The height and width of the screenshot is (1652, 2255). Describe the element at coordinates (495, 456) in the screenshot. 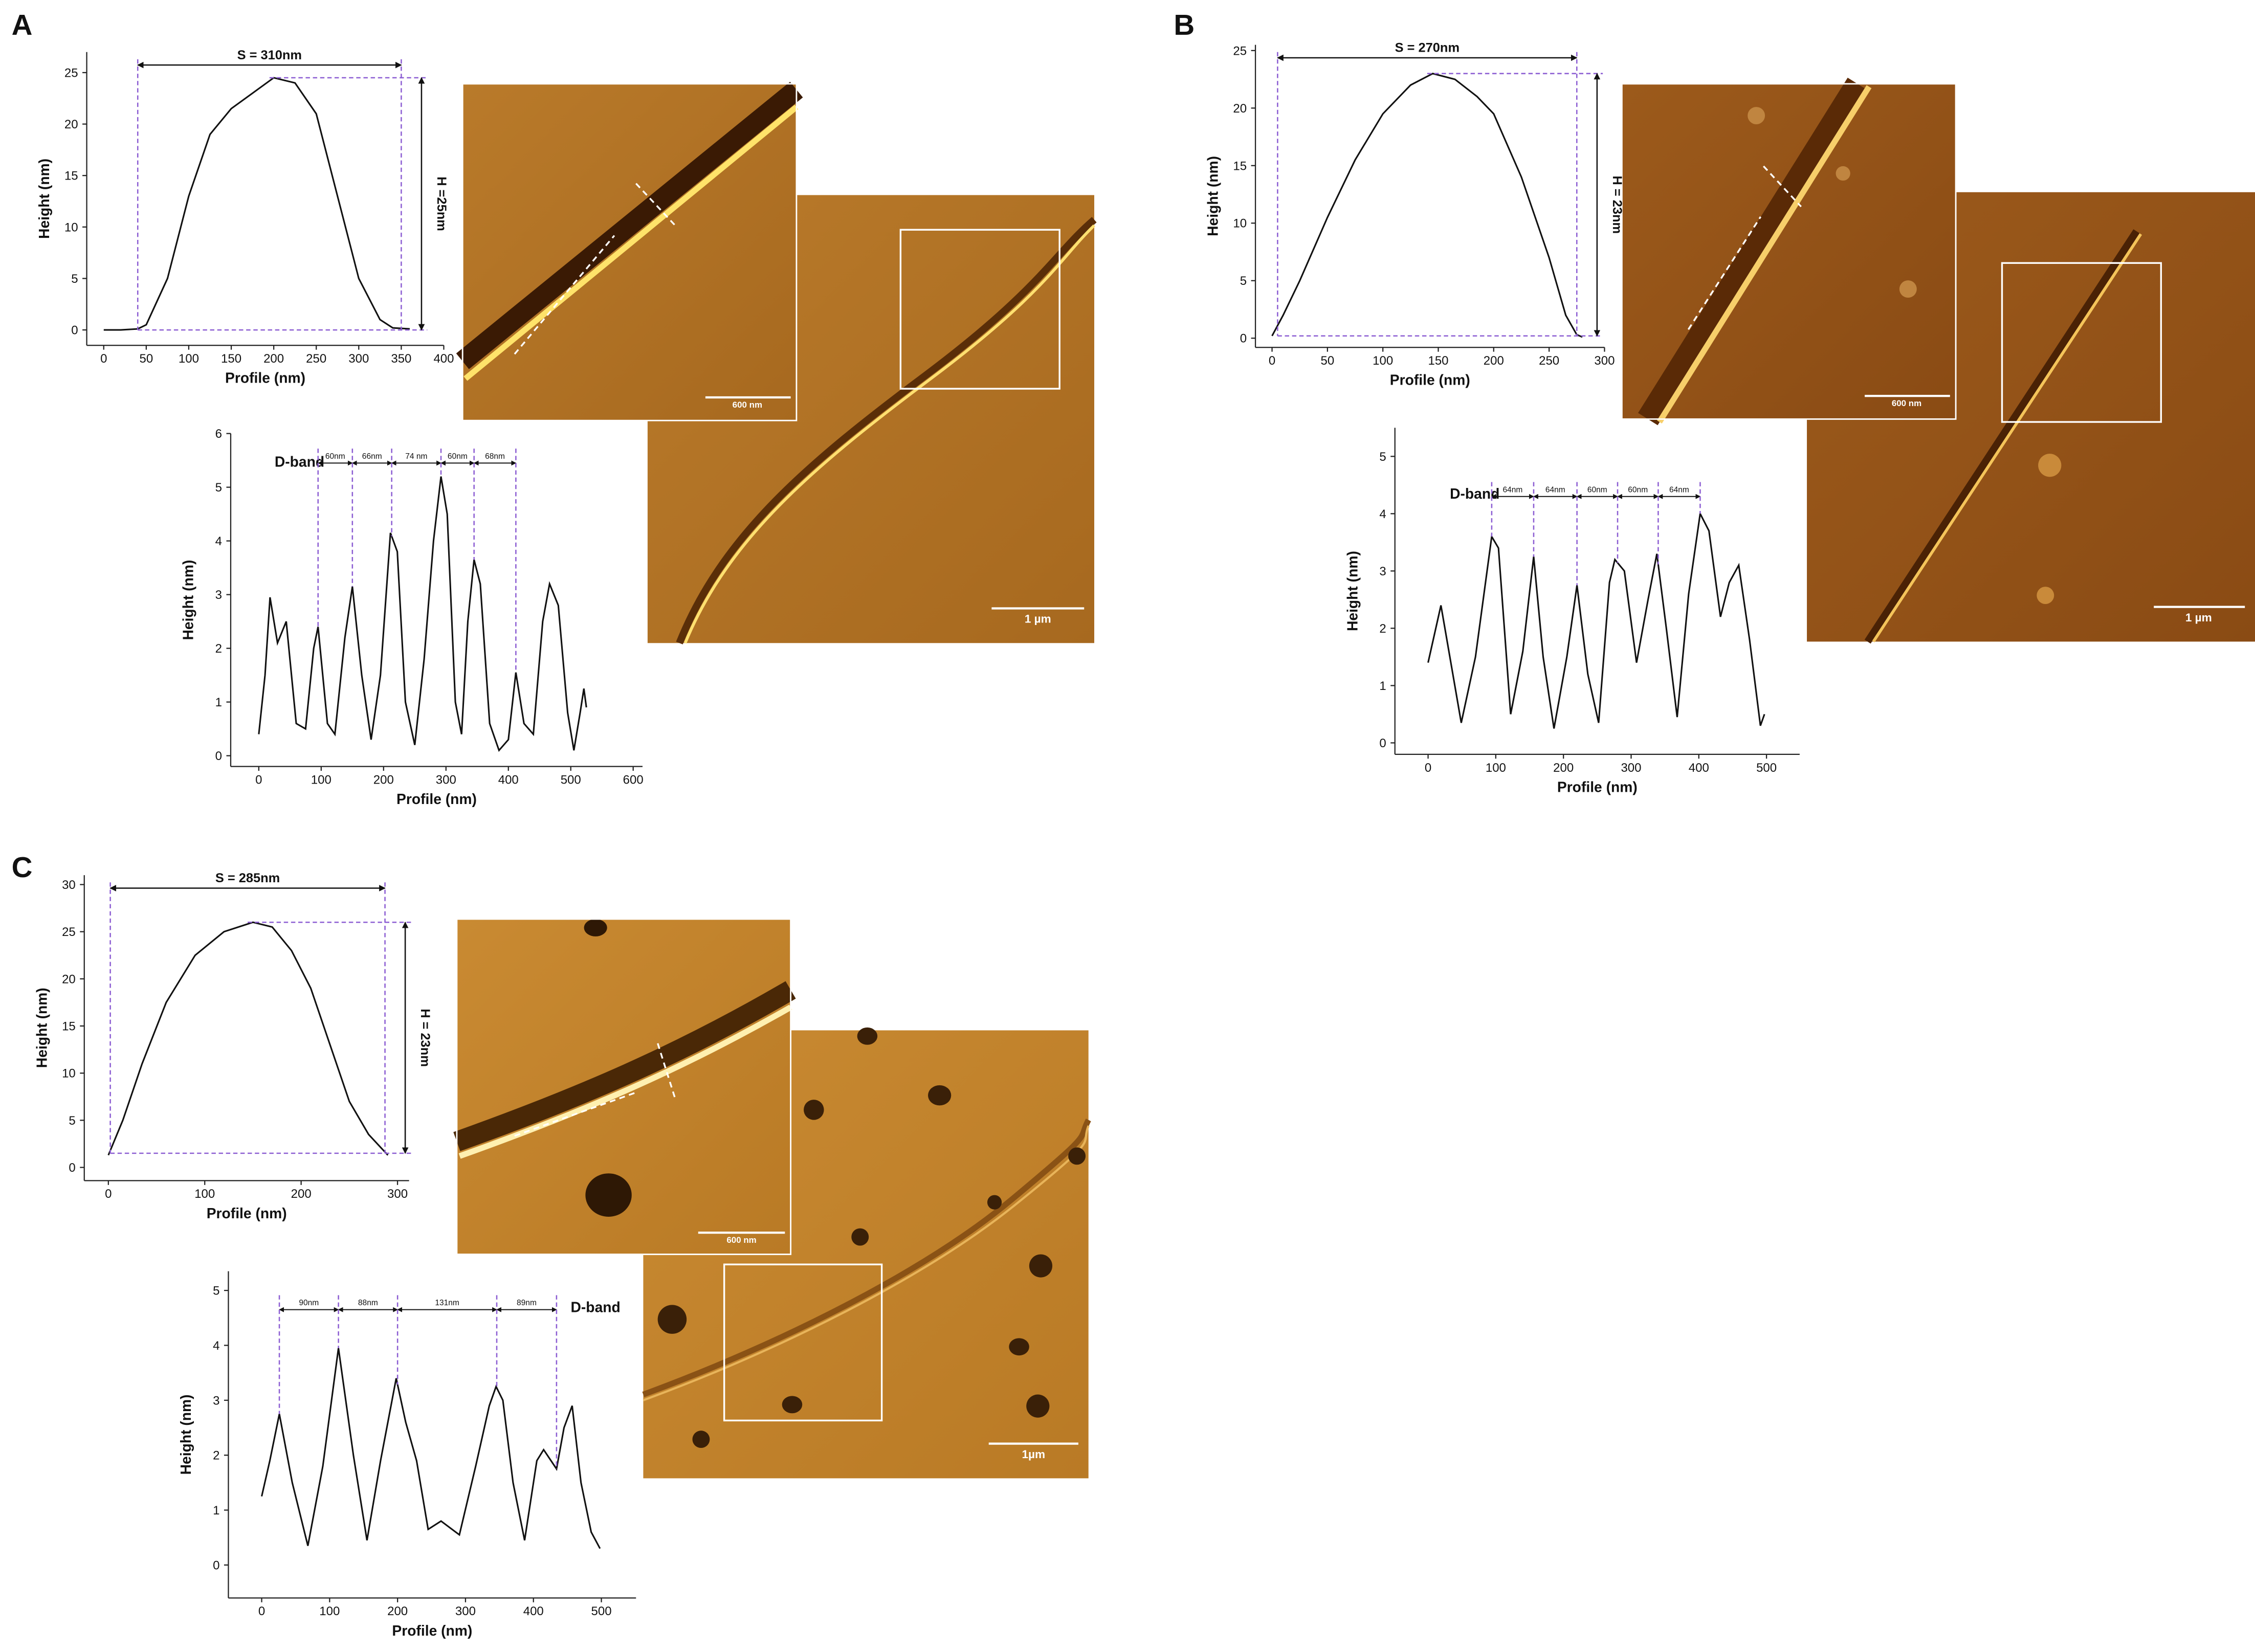

I see `period-label: 68nm` at that location.